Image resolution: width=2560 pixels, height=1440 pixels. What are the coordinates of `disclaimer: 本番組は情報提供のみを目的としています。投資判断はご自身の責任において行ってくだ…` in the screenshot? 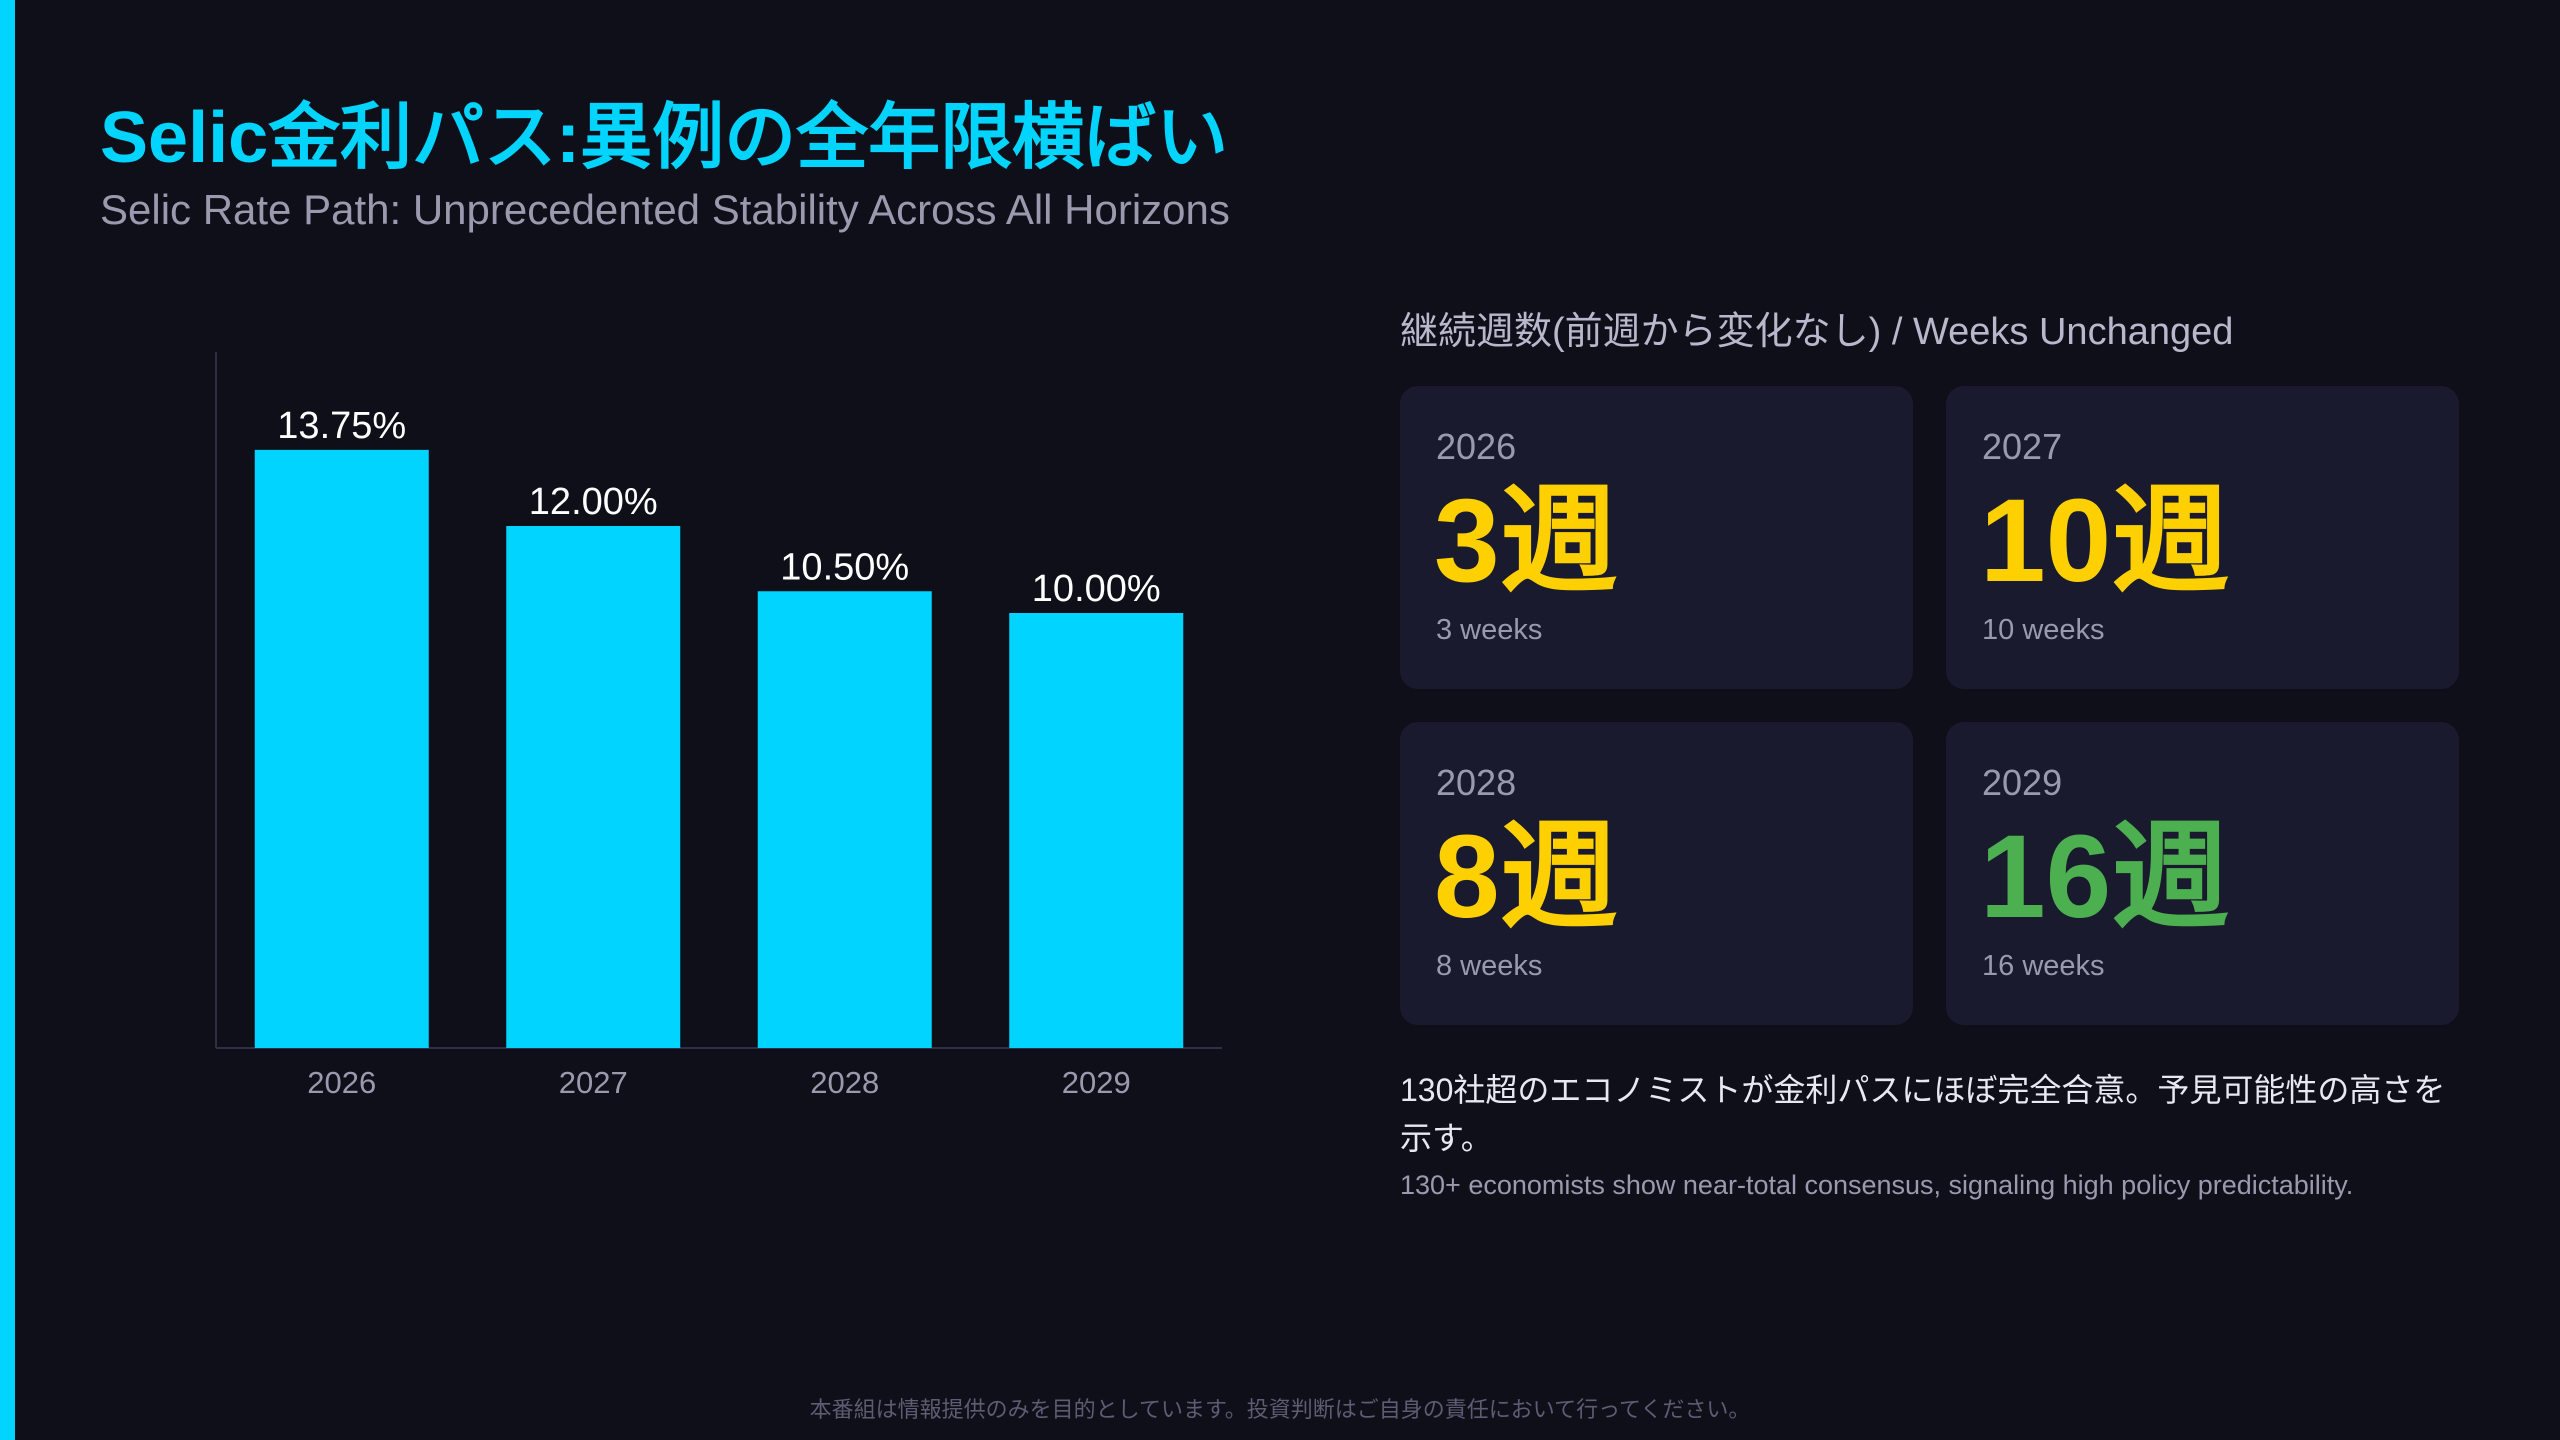 It's located at (1280, 1409).